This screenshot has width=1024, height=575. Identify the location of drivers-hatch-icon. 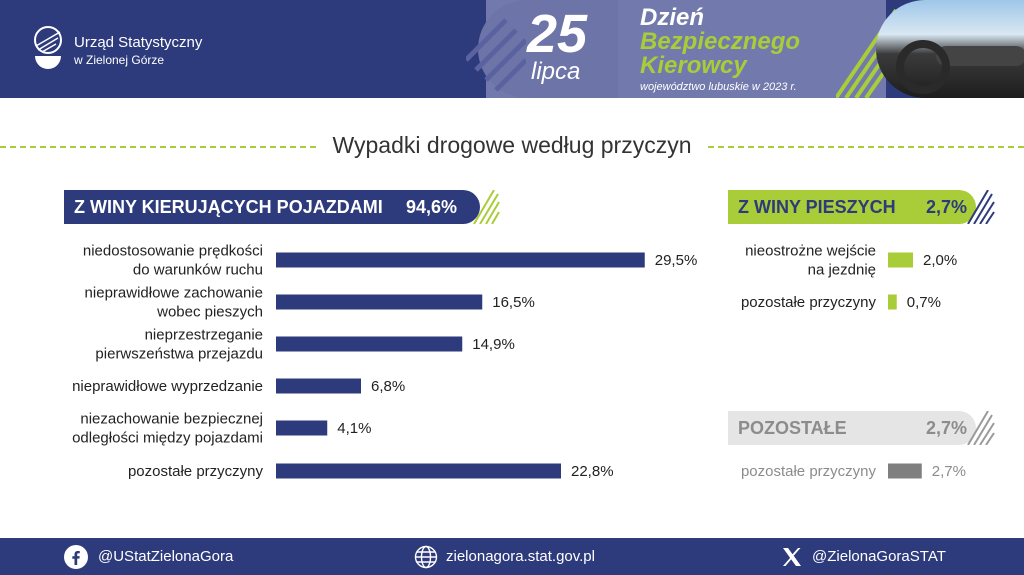
(486, 207).